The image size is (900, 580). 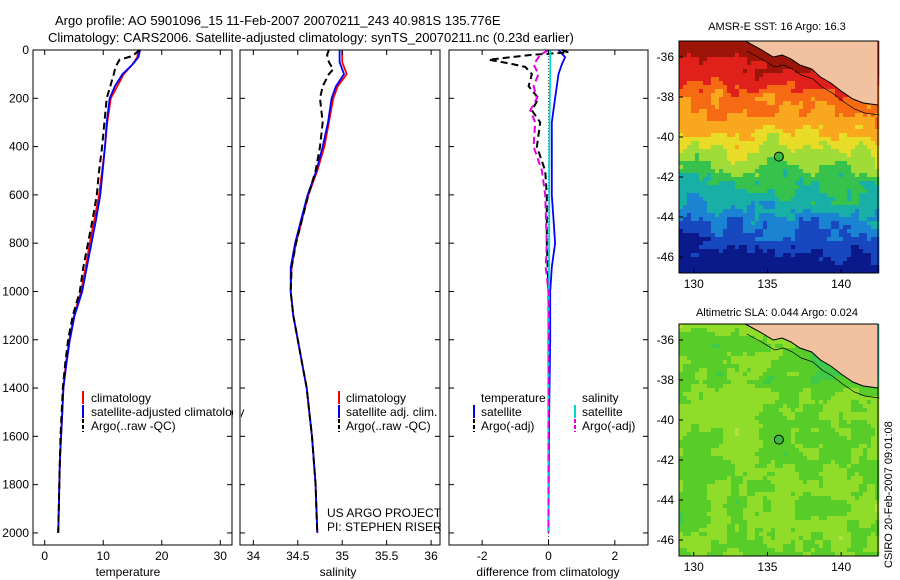 What do you see at coordinates (548, 556) in the screenshot?
I see `difference-xtick-label: 0` at bounding box center [548, 556].